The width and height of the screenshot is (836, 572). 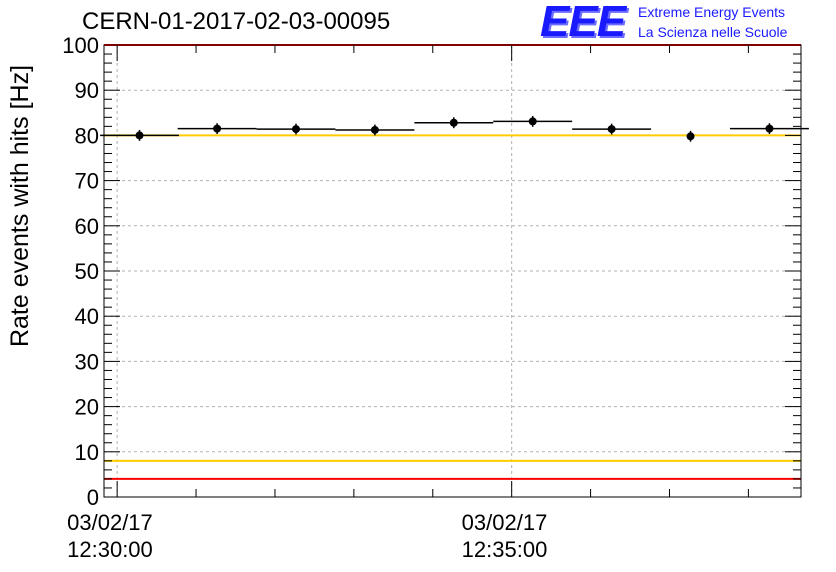 I want to click on chart-title: CERN-01-2017-02-03-00095, so click(x=236, y=21).